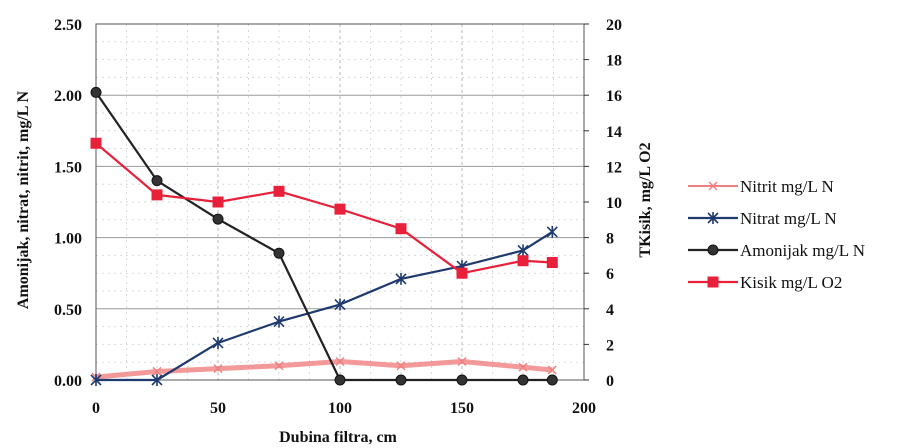 This screenshot has width=901, height=448. I want to click on legend-item-amonijak: Amonijak mg/L N, so click(776, 250).